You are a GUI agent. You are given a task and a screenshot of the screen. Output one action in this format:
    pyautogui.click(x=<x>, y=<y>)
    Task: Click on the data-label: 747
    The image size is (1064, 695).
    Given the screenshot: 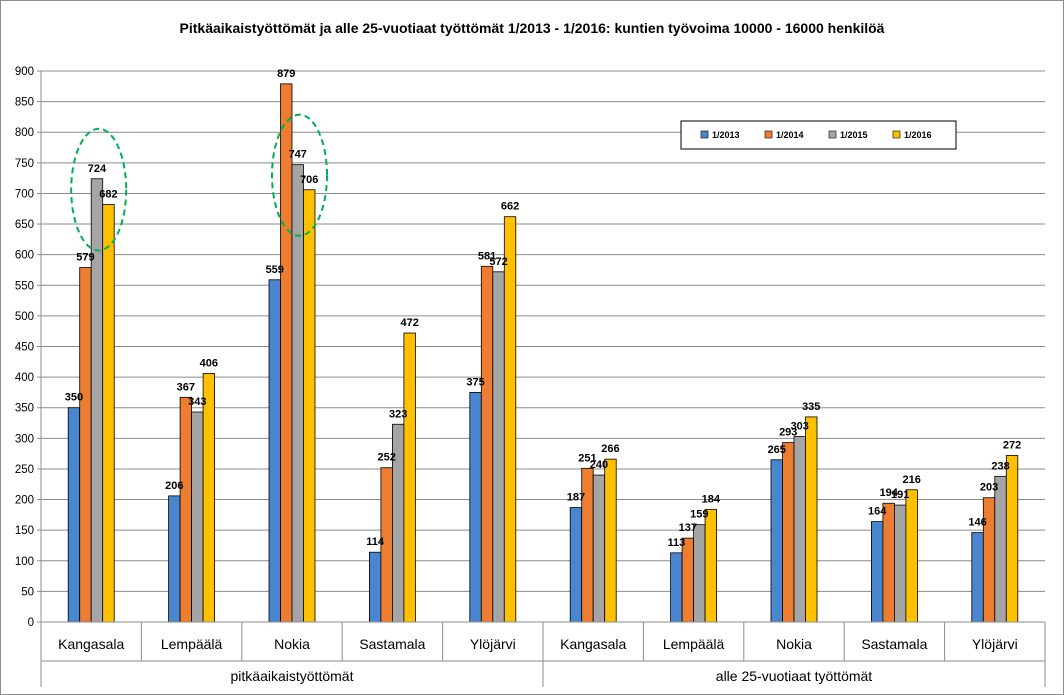 What is the action you would take?
    pyautogui.click(x=298, y=155)
    